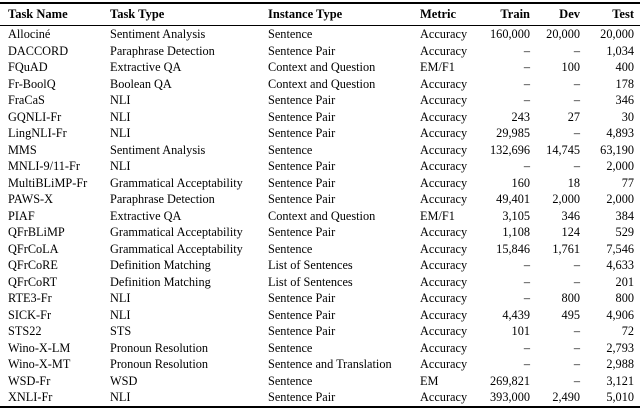  I want to click on task-name-cell: WSD-Fr, so click(29, 380).